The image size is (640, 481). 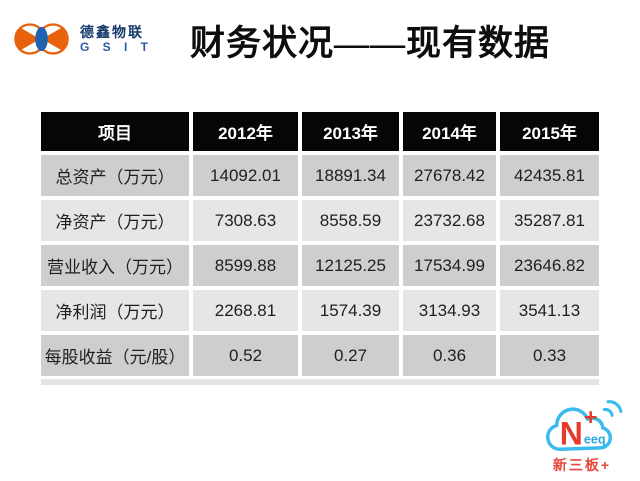 What do you see at coordinates (549, 175) in the screenshot?
I see `value-cell: 42435.81` at bounding box center [549, 175].